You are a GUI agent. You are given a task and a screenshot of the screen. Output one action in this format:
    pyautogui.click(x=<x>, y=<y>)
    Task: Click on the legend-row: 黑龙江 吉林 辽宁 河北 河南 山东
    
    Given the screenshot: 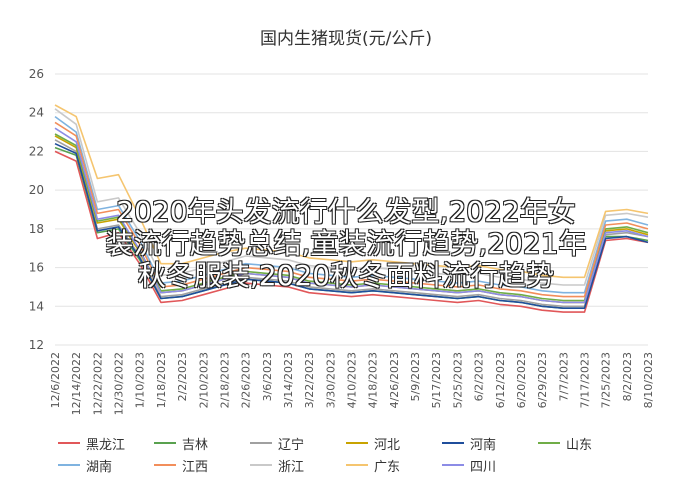 What is the action you would take?
    pyautogui.click(x=358, y=443)
    